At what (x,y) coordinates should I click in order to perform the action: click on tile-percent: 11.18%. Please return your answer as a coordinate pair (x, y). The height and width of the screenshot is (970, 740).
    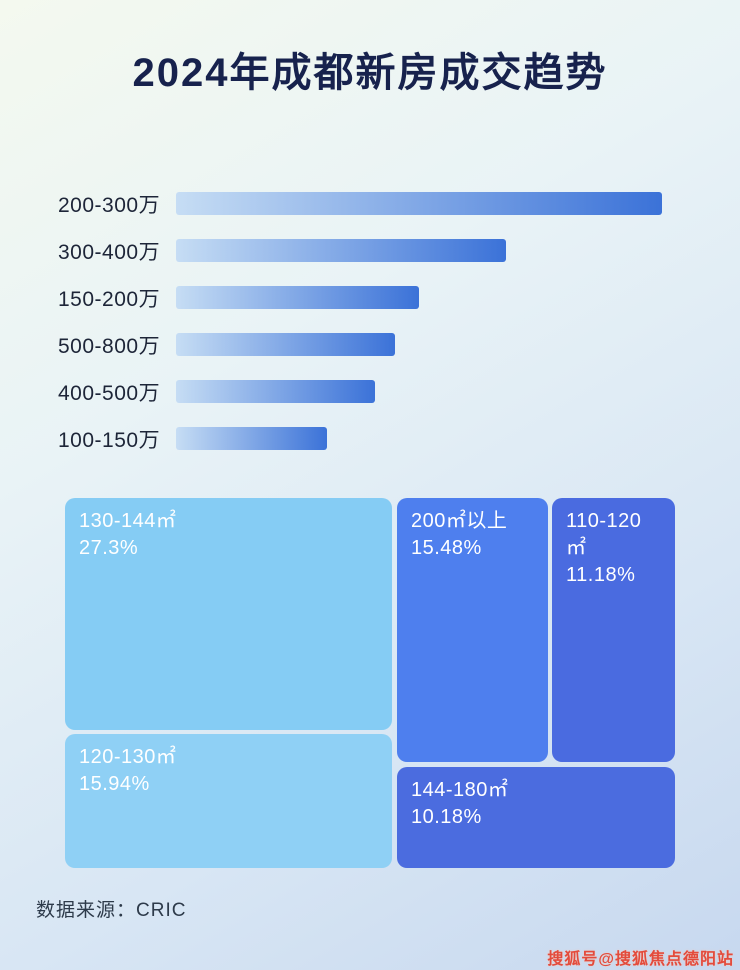
    Looking at the image, I should click on (601, 575).